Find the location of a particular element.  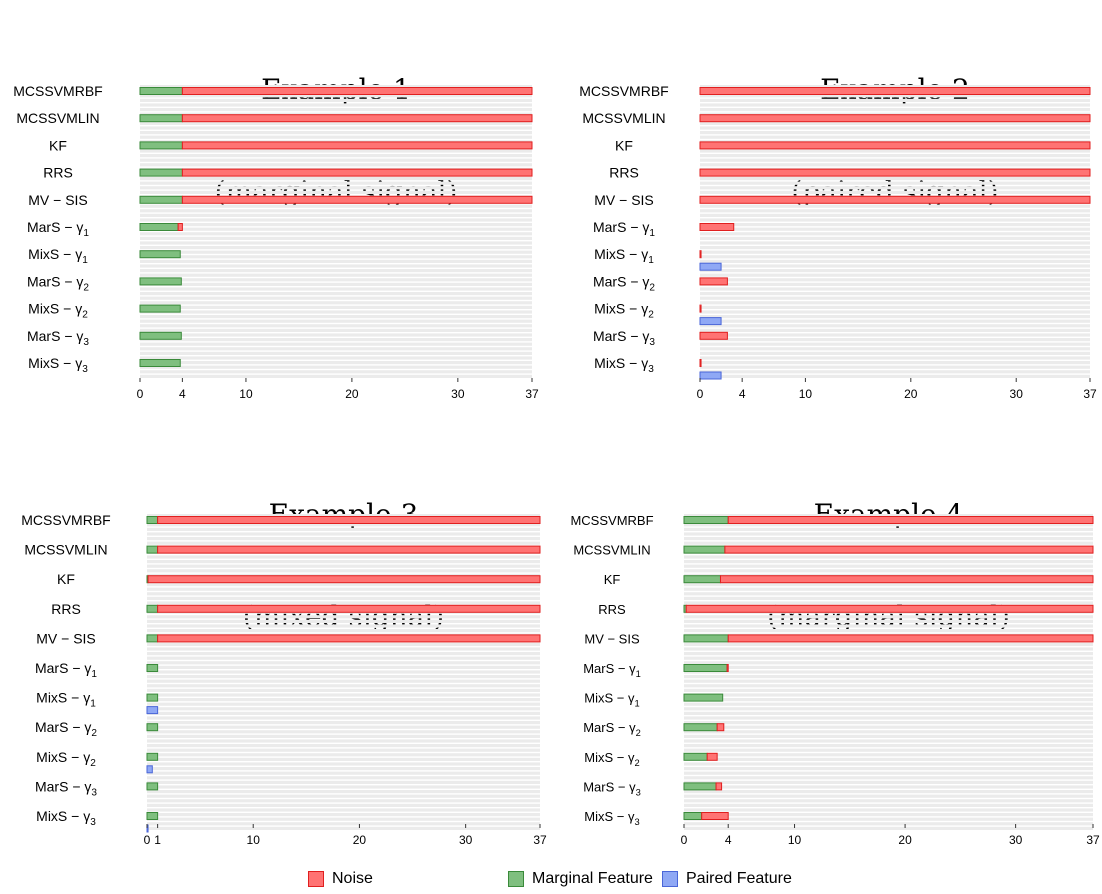

row-label: KF is located at coordinates (624, 145).